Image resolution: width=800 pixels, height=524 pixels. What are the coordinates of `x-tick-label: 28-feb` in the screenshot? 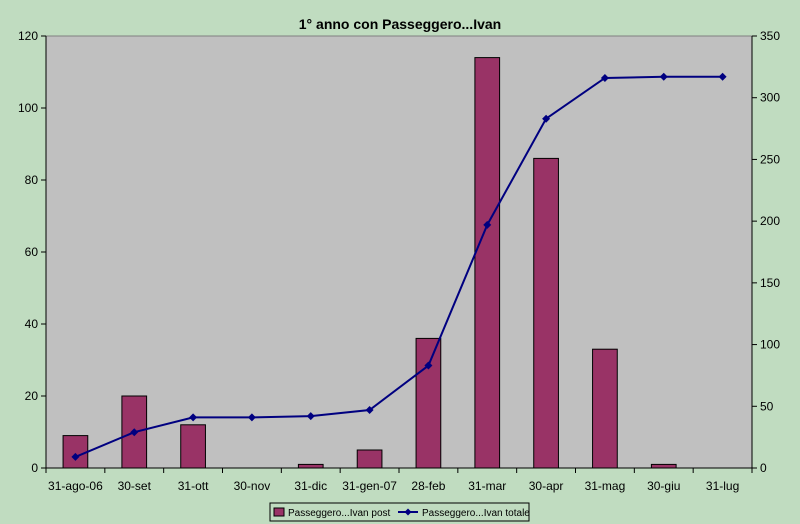 It's located at (428, 486).